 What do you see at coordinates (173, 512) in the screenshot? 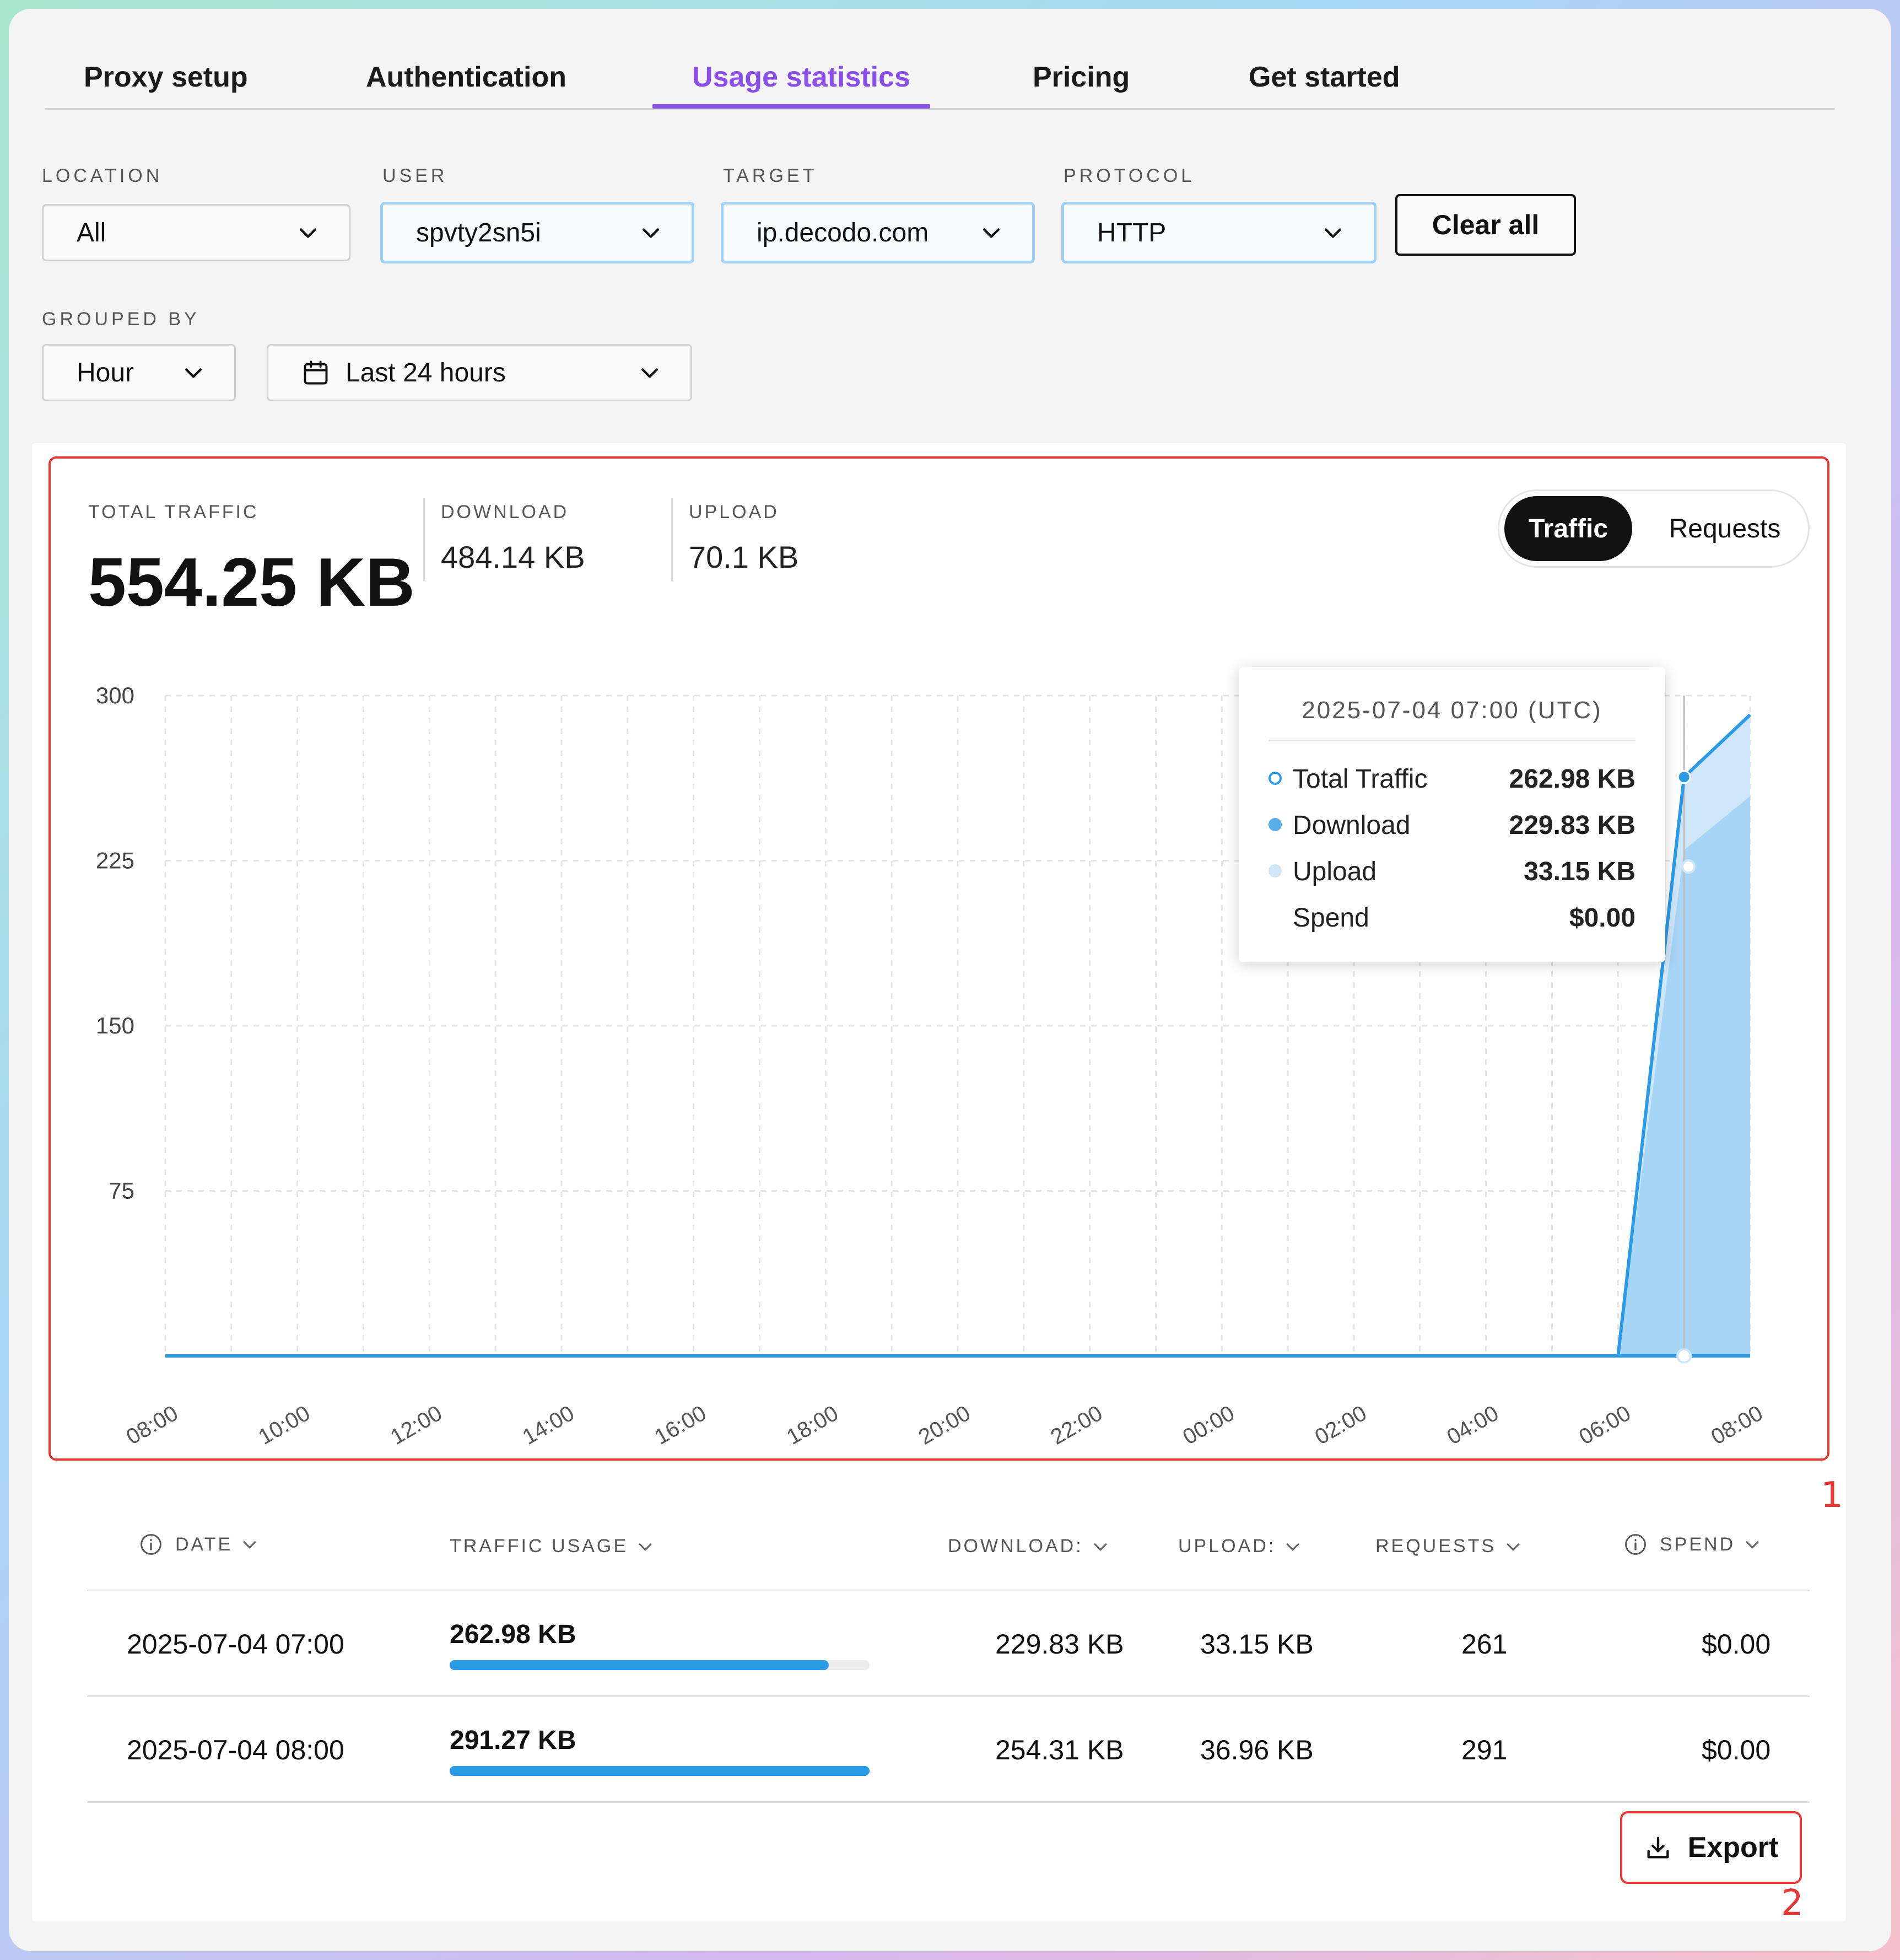
I see `total-traffic-label: TOTAL TRAFFIC` at bounding box center [173, 512].